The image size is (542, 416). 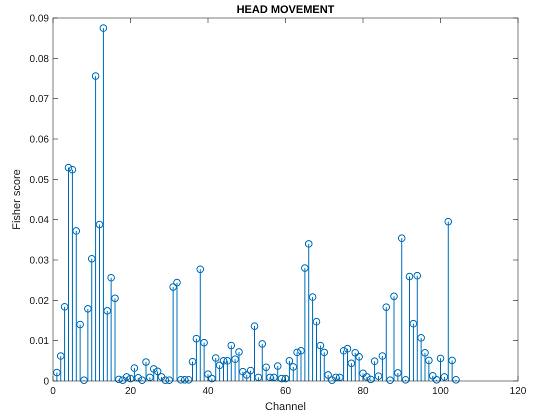 I want to click on y-tick-label: 0.02, so click(x=40, y=301).